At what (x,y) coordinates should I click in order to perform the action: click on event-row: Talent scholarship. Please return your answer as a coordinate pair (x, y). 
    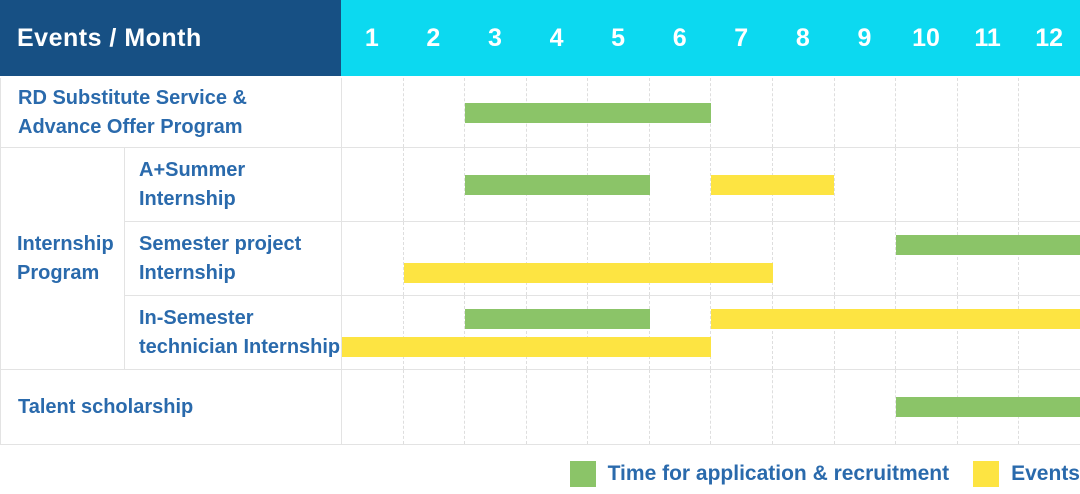
    Looking at the image, I should click on (540, 407).